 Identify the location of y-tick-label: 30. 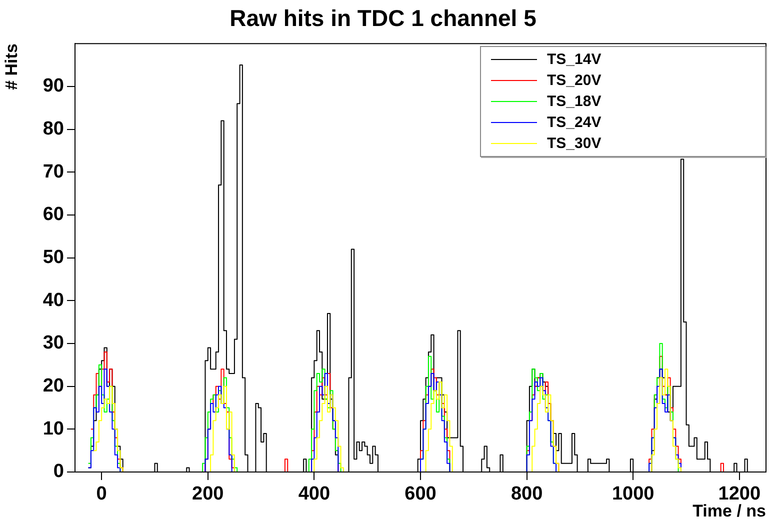
(53, 343).